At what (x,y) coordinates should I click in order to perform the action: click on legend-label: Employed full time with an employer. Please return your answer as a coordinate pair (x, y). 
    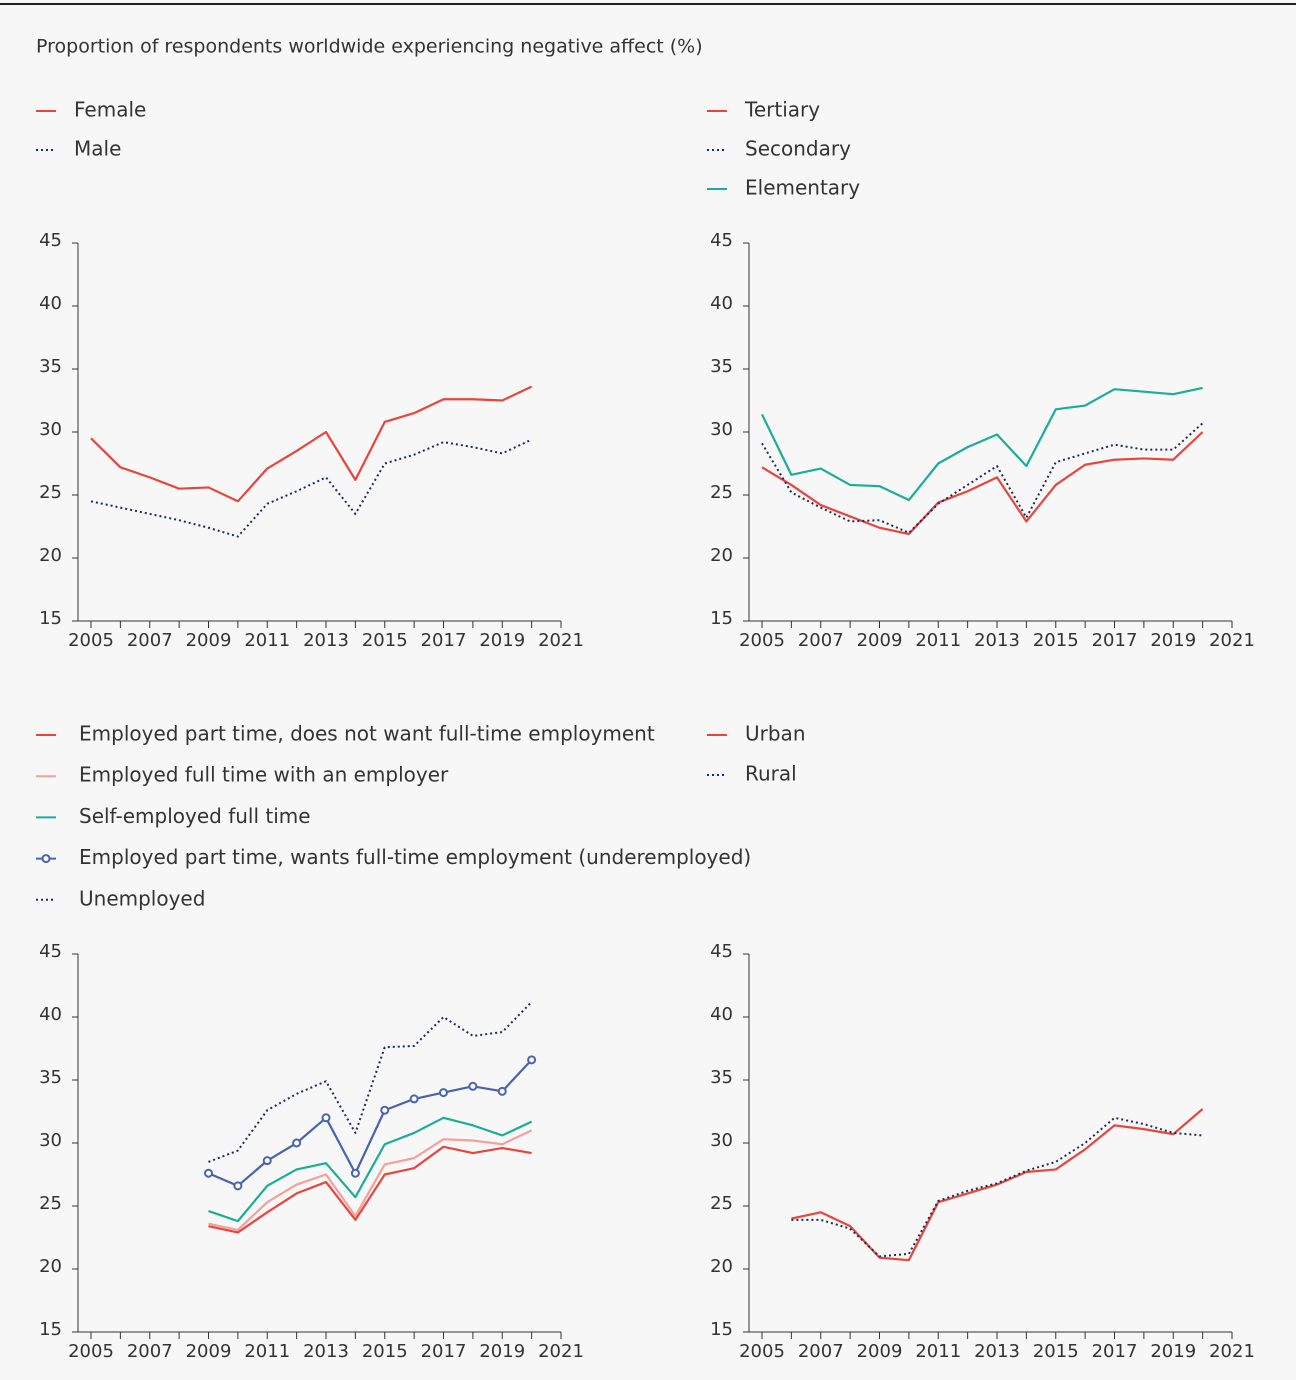
    Looking at the image, I should click on (264, 775).